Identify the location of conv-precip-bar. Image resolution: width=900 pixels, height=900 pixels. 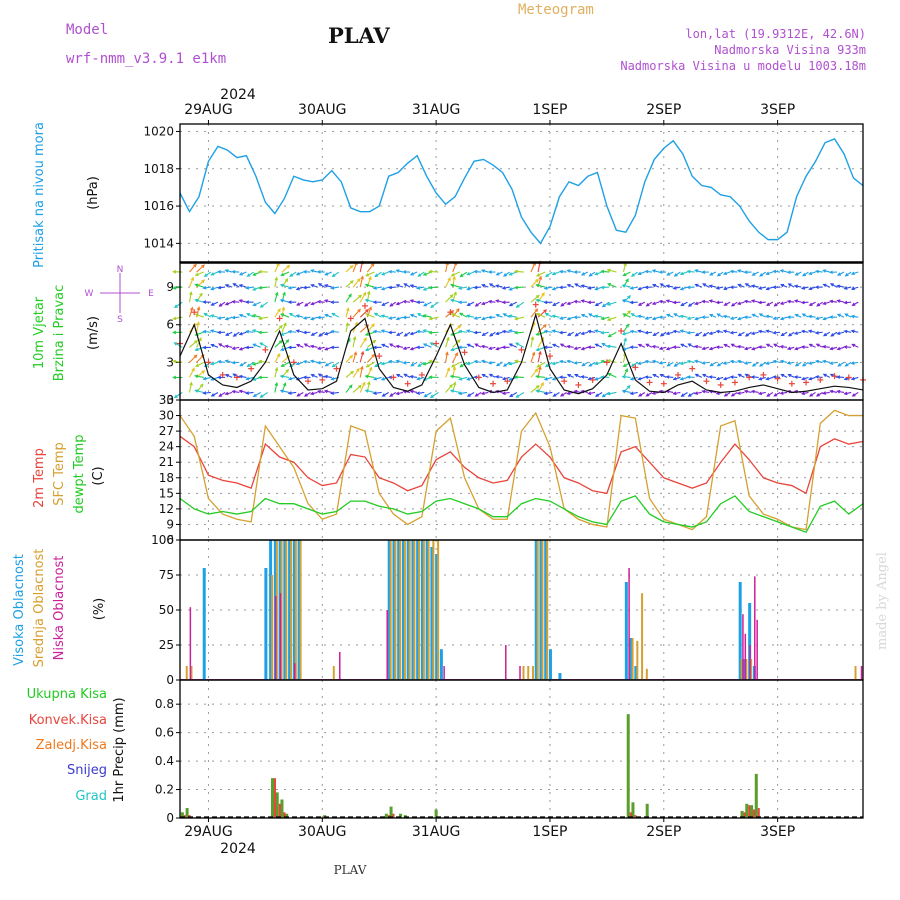
(274, 798).